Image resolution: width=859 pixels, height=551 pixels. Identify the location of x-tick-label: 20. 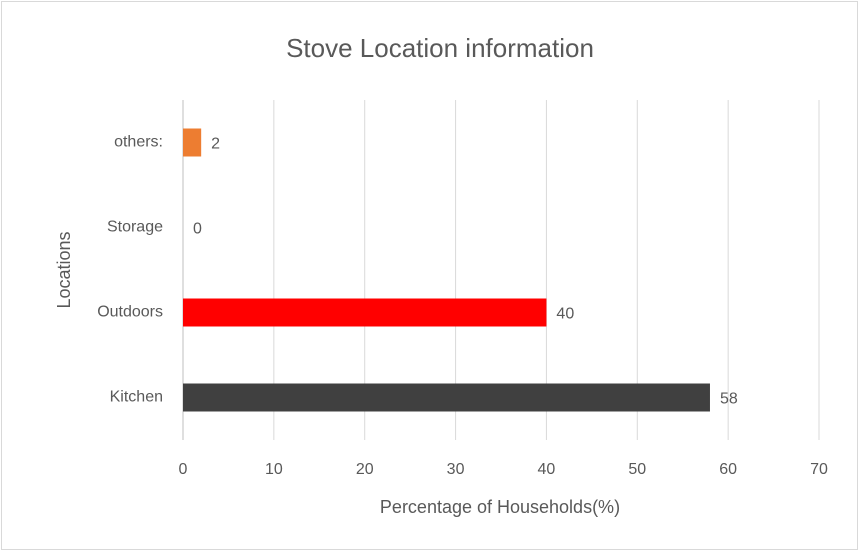
(365, 469).